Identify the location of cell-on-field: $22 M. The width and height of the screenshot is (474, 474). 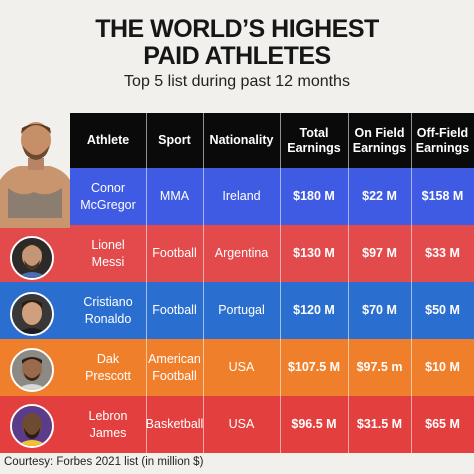
(379, 196).